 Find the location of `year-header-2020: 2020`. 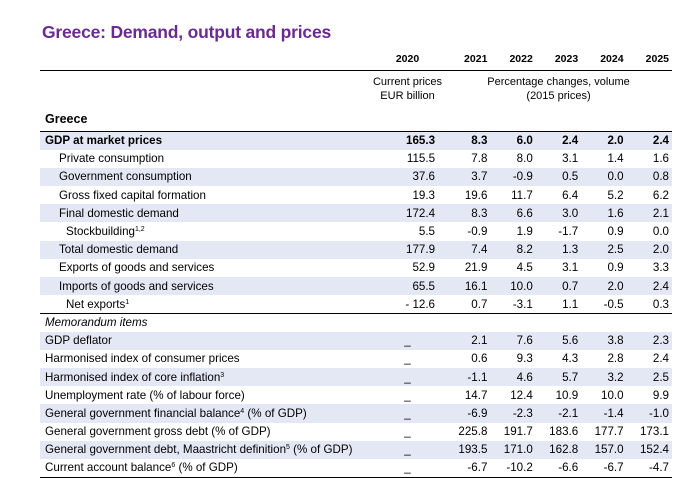

year-header-2020: 2020 is located at coordinates (408, 59).